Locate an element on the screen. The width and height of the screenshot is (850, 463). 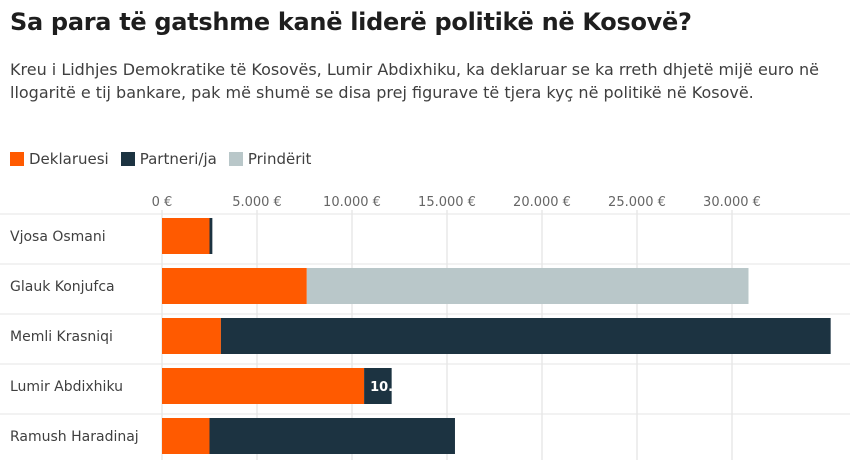
legend-label-deklaruesi: Deklaruesi is located at coordinates (69, 159).